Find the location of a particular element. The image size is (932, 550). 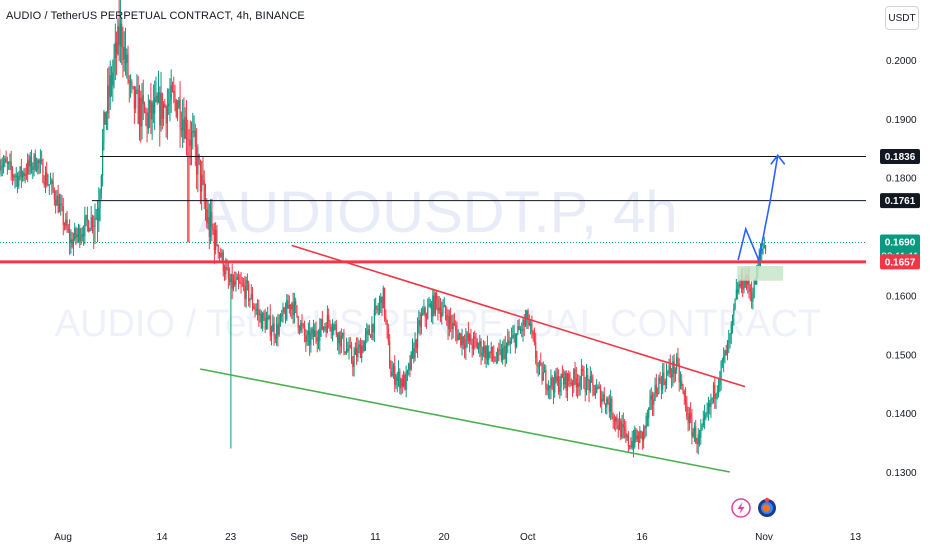

time-tick: 16 is located at coordinates (643, 537).